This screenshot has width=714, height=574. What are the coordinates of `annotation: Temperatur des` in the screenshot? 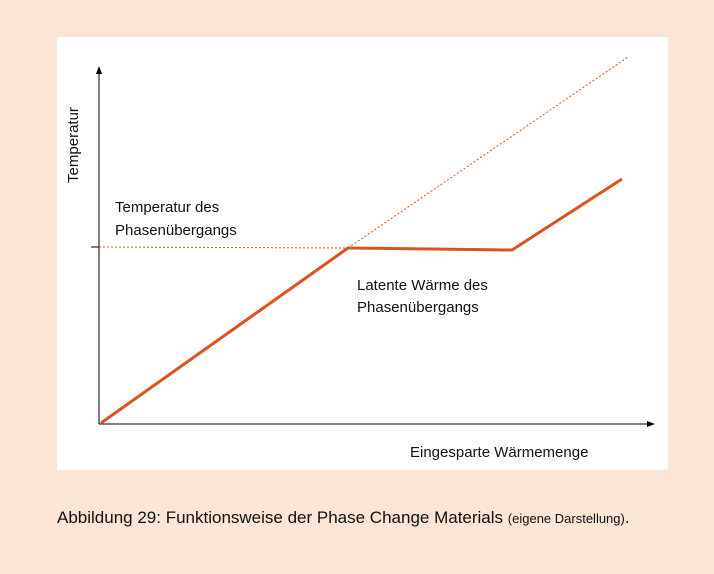 It's located at (167, 207).